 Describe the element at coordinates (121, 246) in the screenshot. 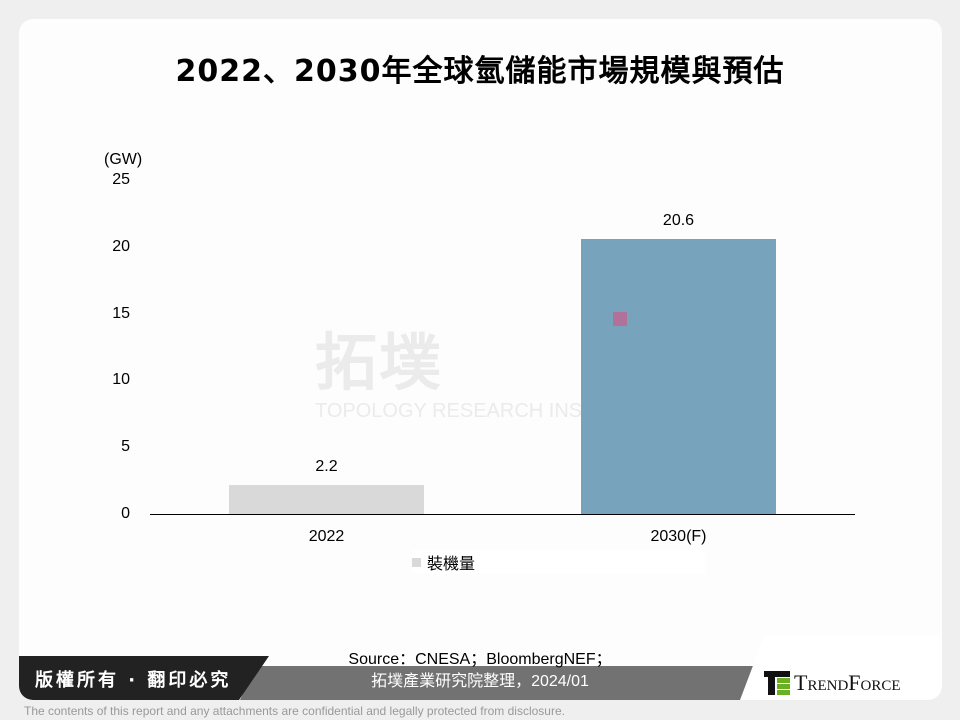

I see `y-tick: 20` at that location.